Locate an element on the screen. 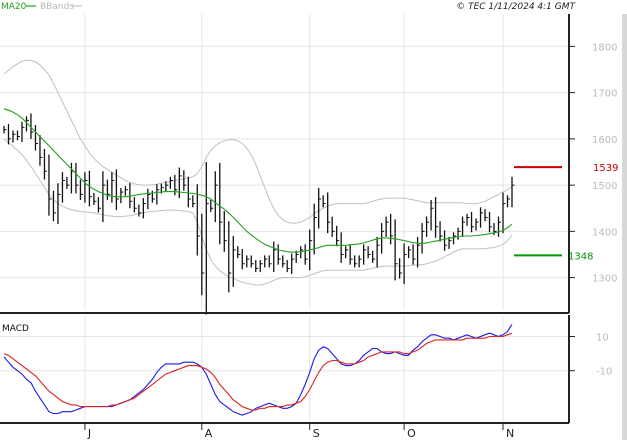 Image resolution: width=627 pixels, height=440 pixels. price-y-tick-label: 1700 is located at coordinates (604, 94).